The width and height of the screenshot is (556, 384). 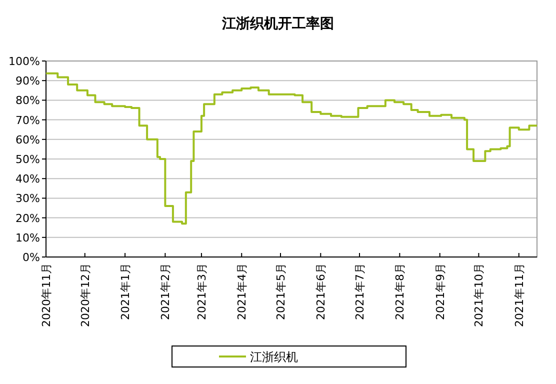 What do you see at coordinates (31, 257) in the screenshot?
I see `y-tick-label: 0%` at bounding box center [31, 257].